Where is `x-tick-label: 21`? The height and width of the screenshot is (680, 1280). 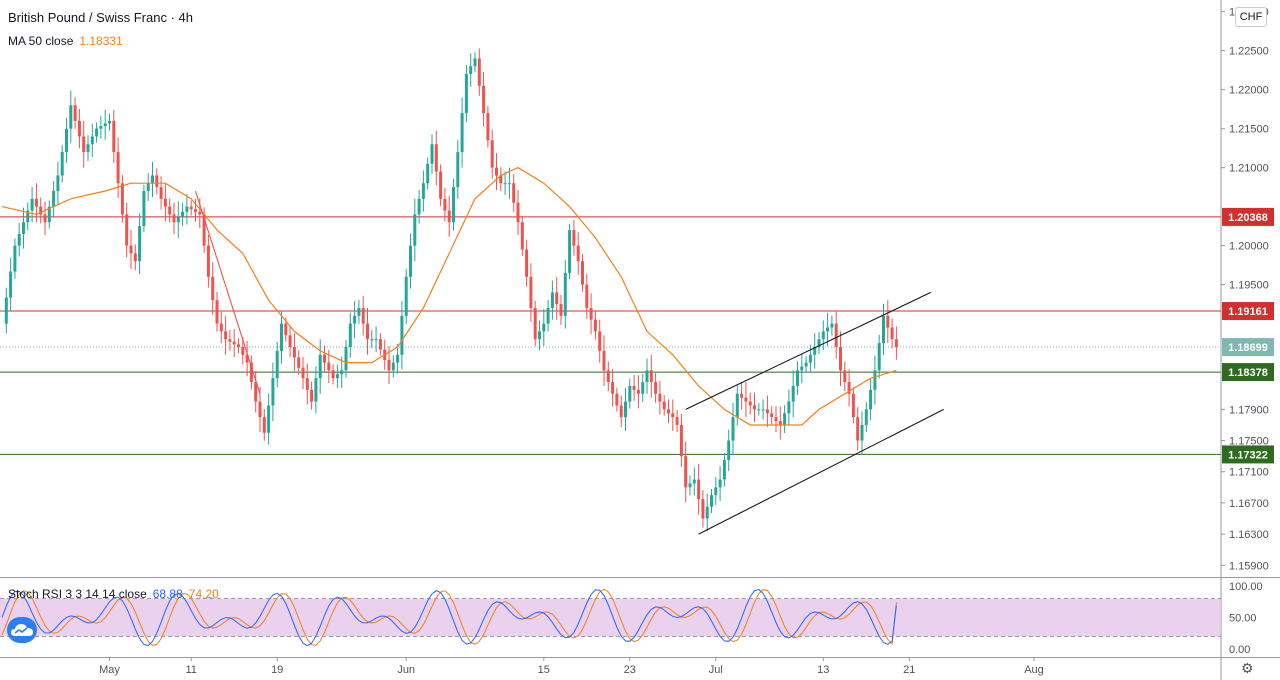
x-tick-label: 21 is located at coordinates (909, 670).